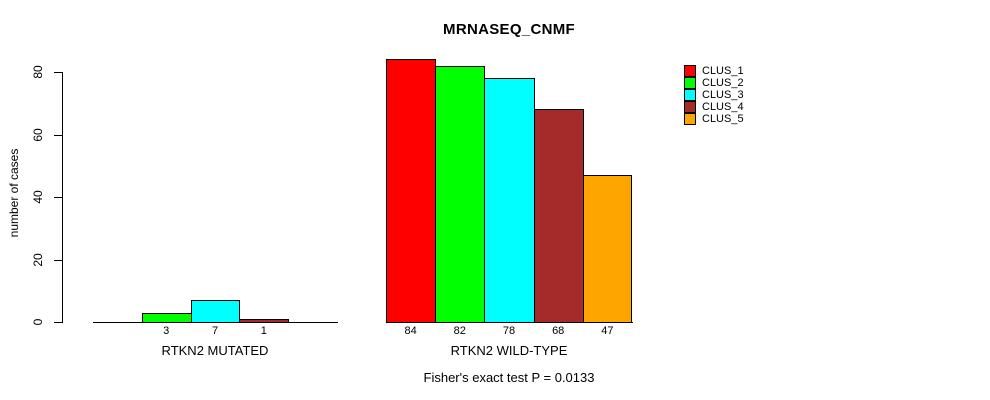 The width and height of the screenshot is (990, 400). What do you see at coordinates (459, 331) in the screenshot?
I see `bar-value-label: 82` at bounding box center [459, 331].